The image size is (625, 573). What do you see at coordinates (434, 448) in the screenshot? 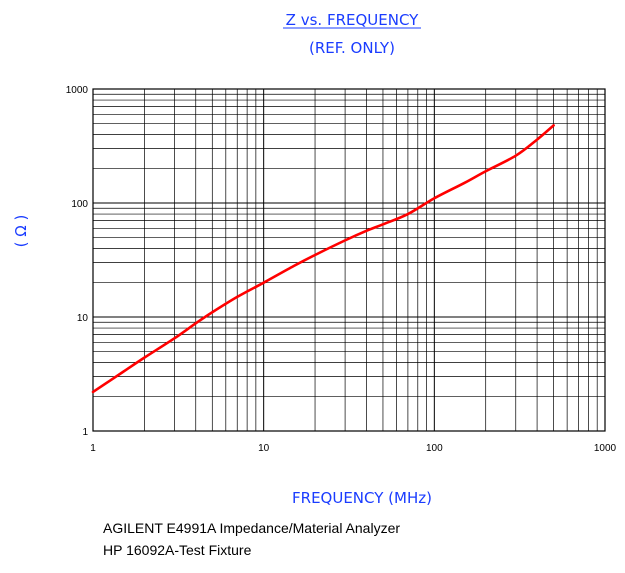
I see `x-tick-label: 100` at bounding box center [434, 448].